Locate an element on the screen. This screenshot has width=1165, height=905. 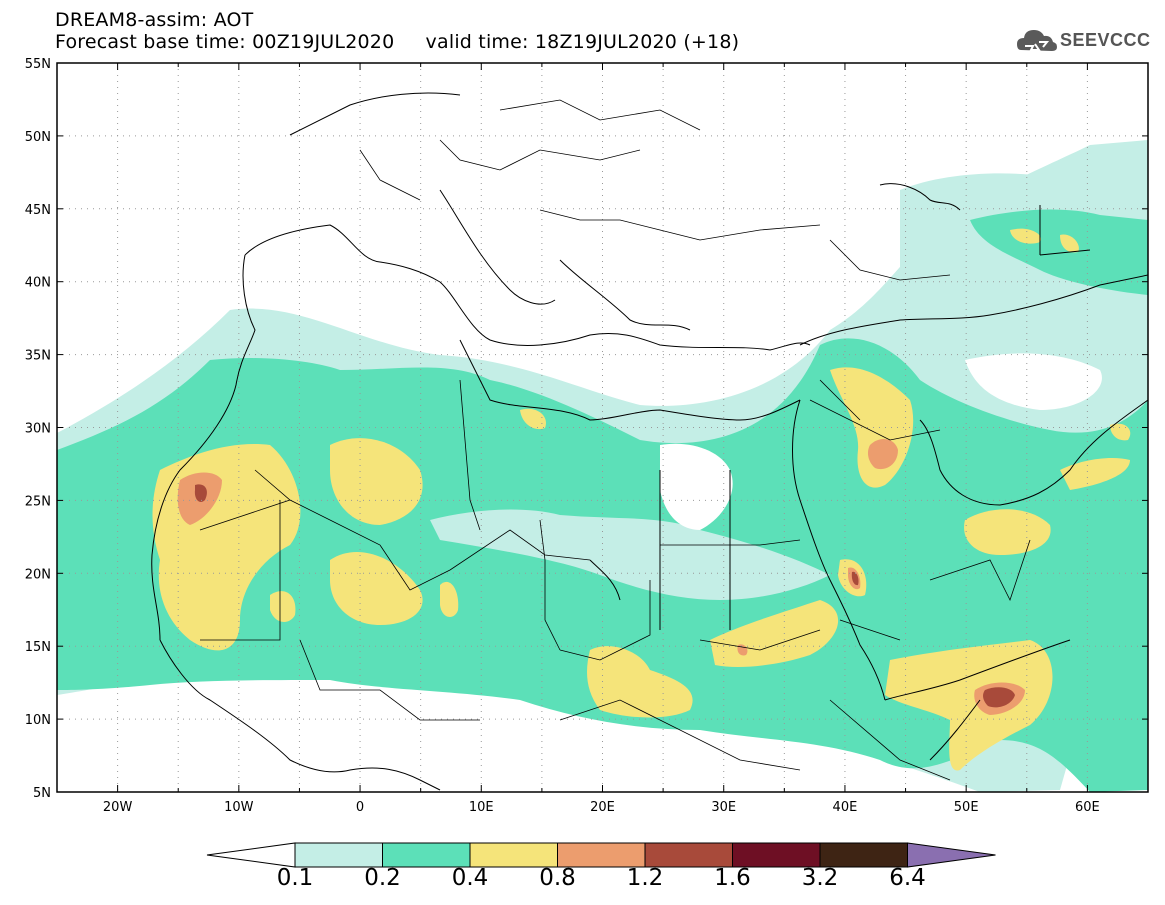
lat-label: 45N is located at coordinates (38, 210).